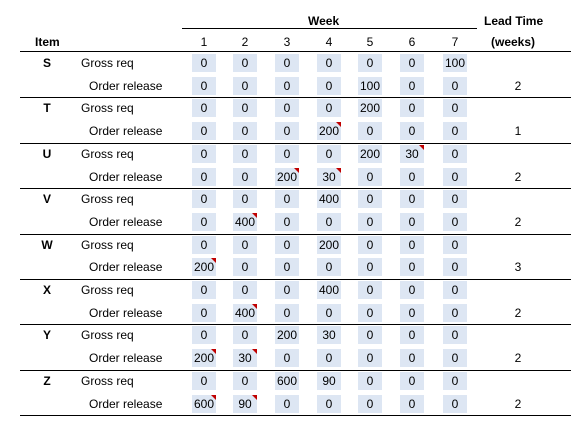  I want to click on order-release-cell-week-1: 600, so click(204, 403).